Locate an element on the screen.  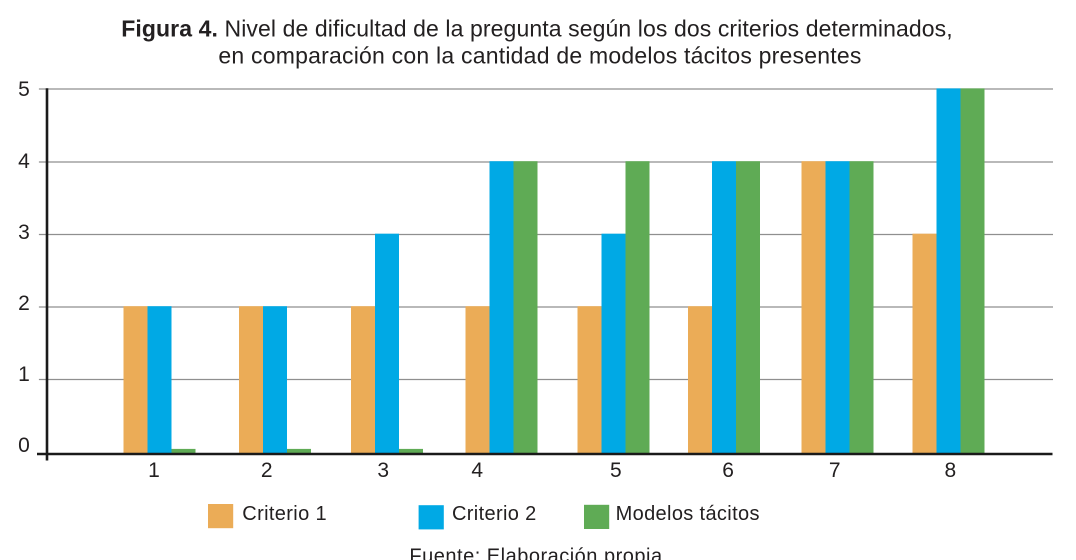
svg-text: 0 is located at coordinates (24, 445).